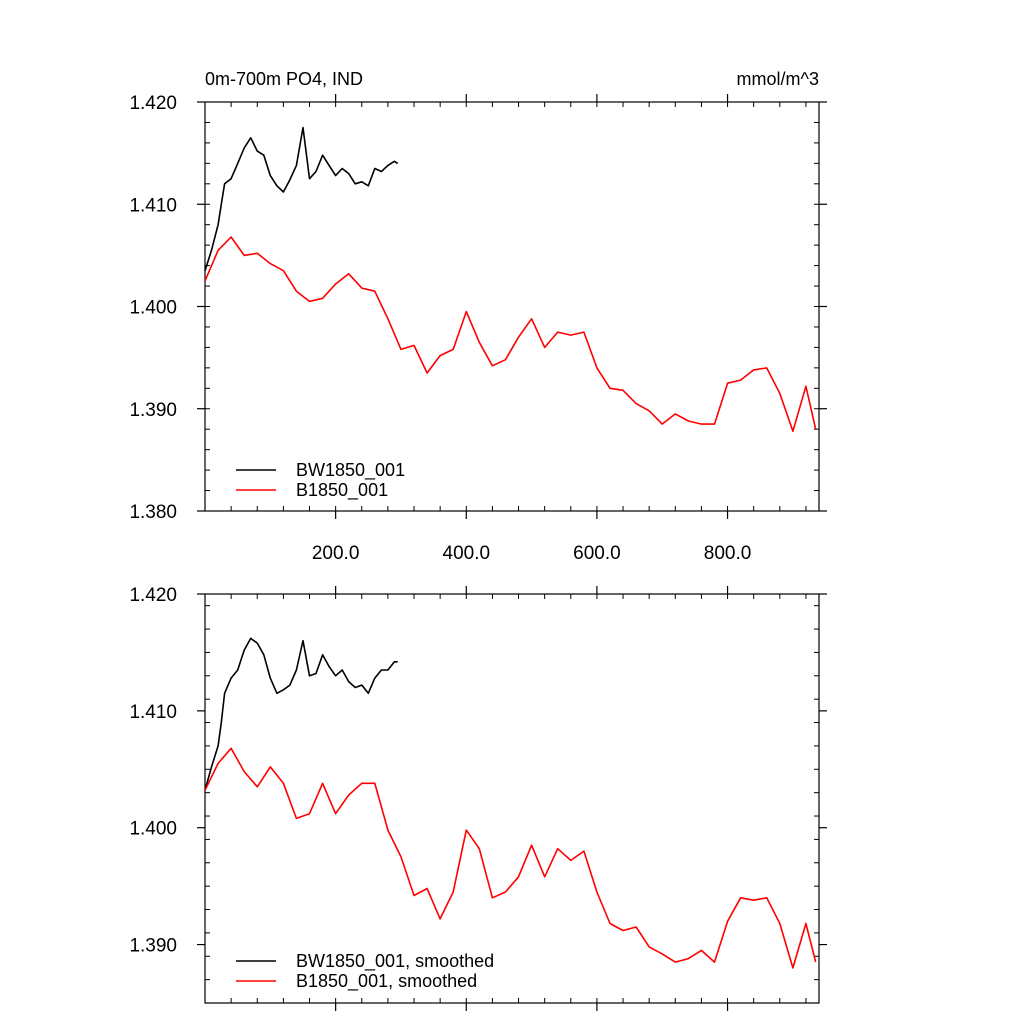  What do you see at coordinates (350, 470) in the screenshot?
I see `legend-label: BW1850_001` at bounding box center [350, 470].